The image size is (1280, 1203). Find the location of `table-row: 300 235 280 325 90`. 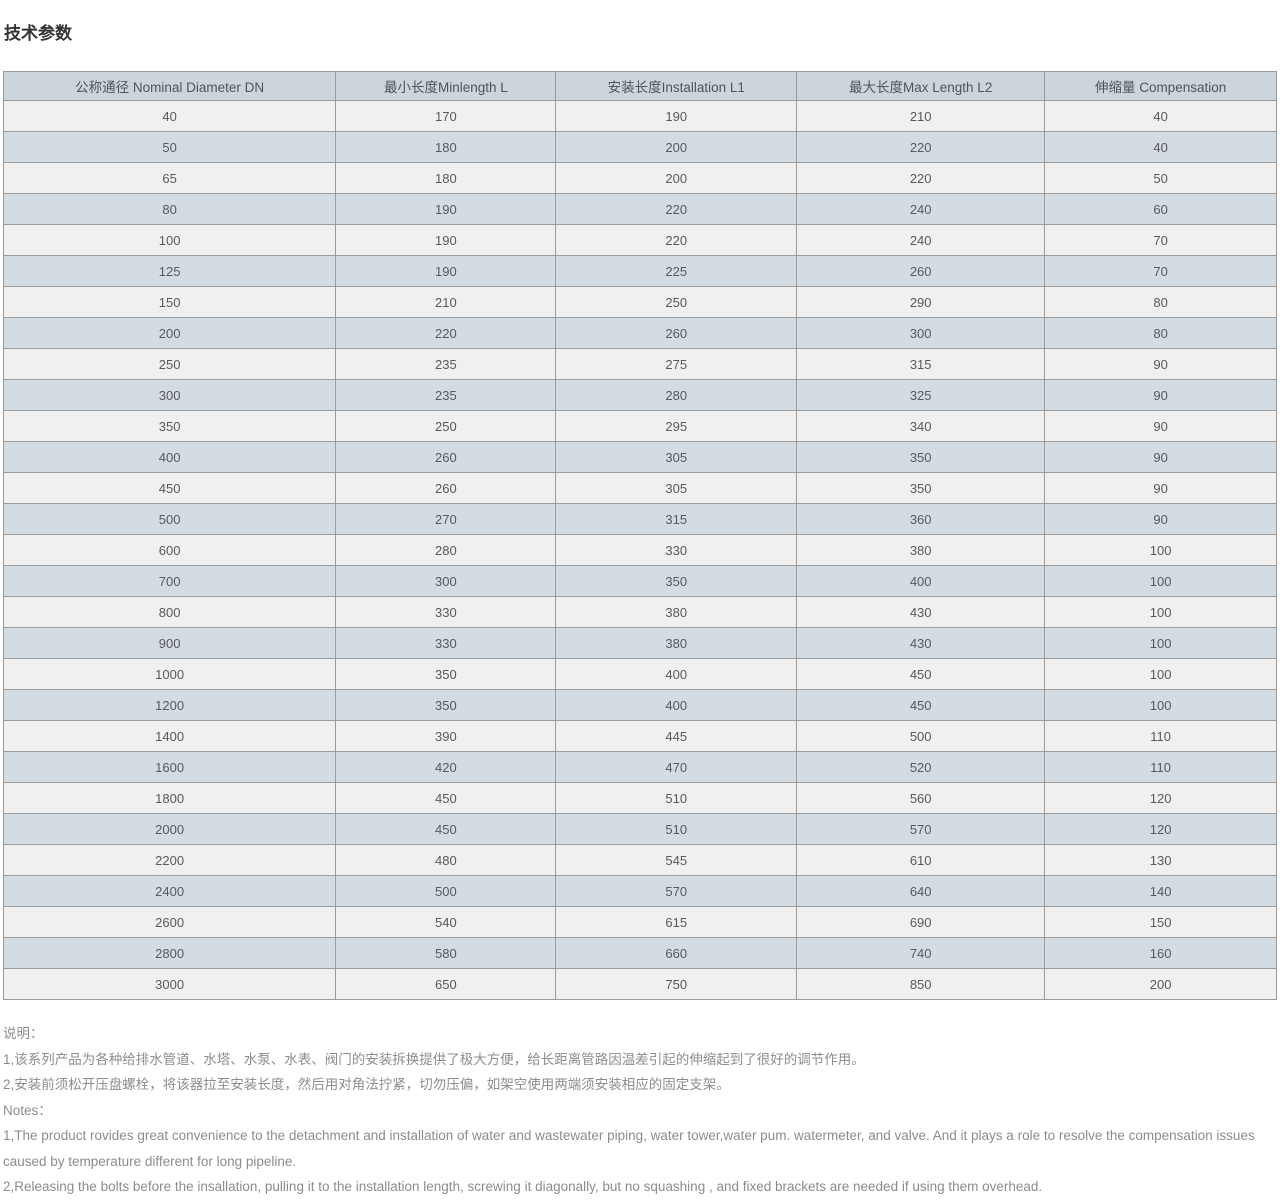

table-row: 300 235 280 325 90 is located at coordinates (639, 395).